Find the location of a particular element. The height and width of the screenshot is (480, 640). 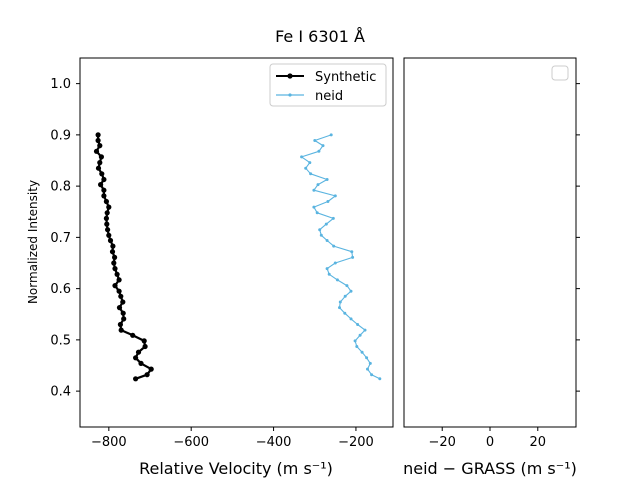

legend-marker-neid is located at coordinates (290, 95).